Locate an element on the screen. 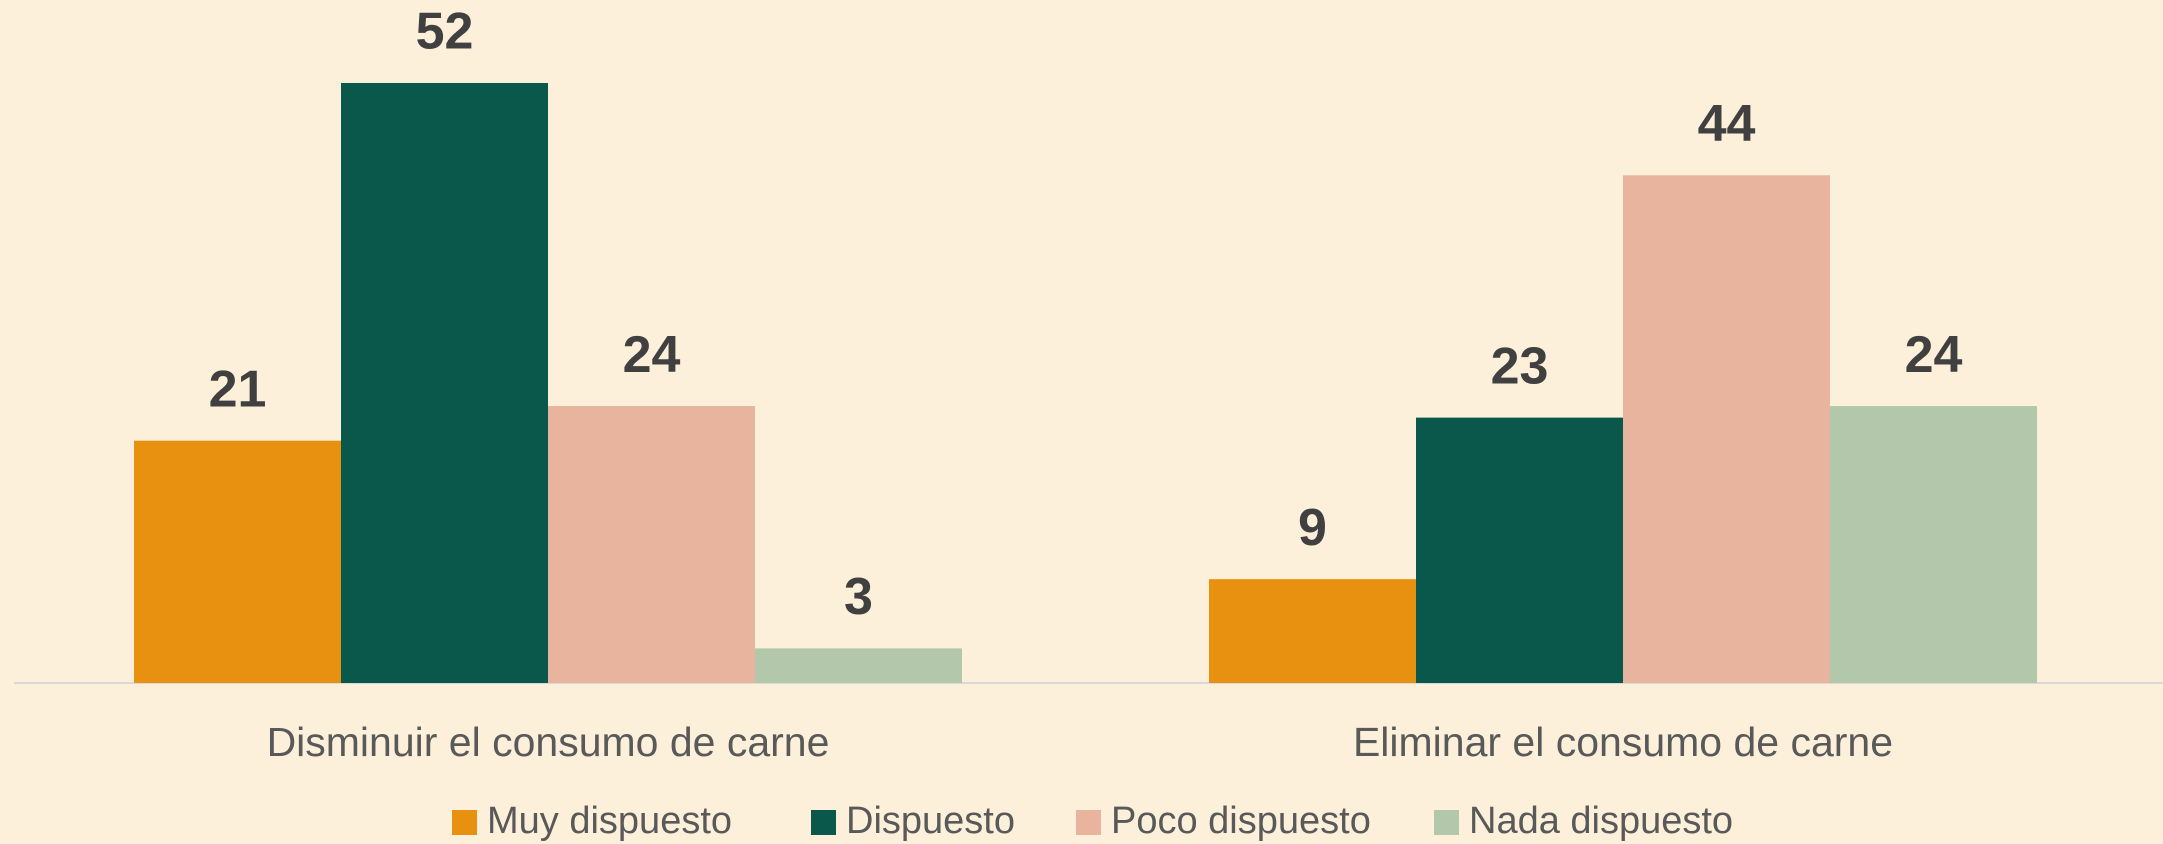 Image resolution: width=2163 pixels, height=844 pixels. data-label: 3 is located at coordinates (858, 597).